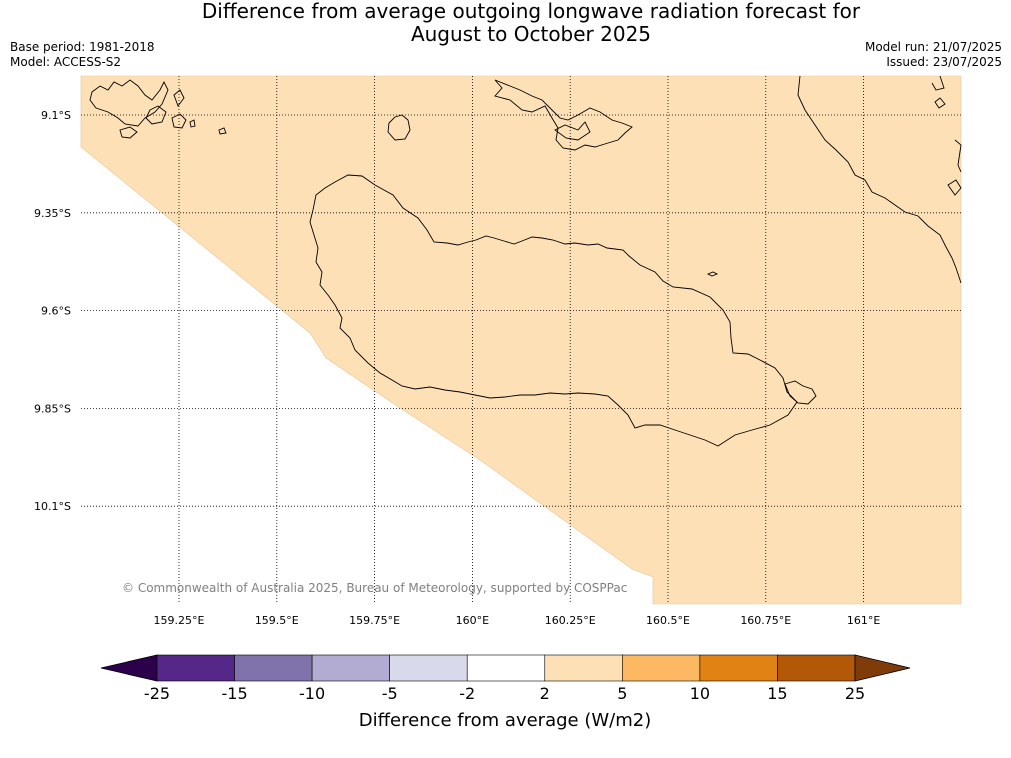 This screenshot has width=1011, height=758. I want to click on colorbar-tick-label: -25, so click(157, 693).